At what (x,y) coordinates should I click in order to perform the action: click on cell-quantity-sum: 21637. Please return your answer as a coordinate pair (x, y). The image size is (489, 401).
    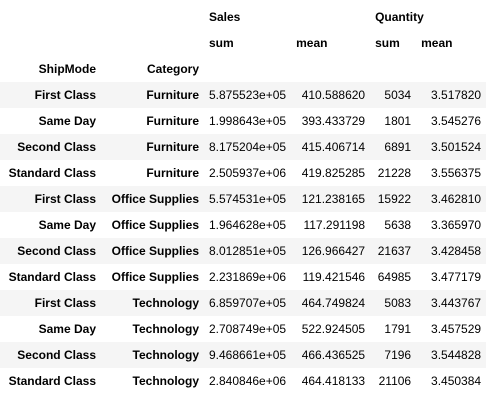
    Looking at the image, I should click on (393, 251).